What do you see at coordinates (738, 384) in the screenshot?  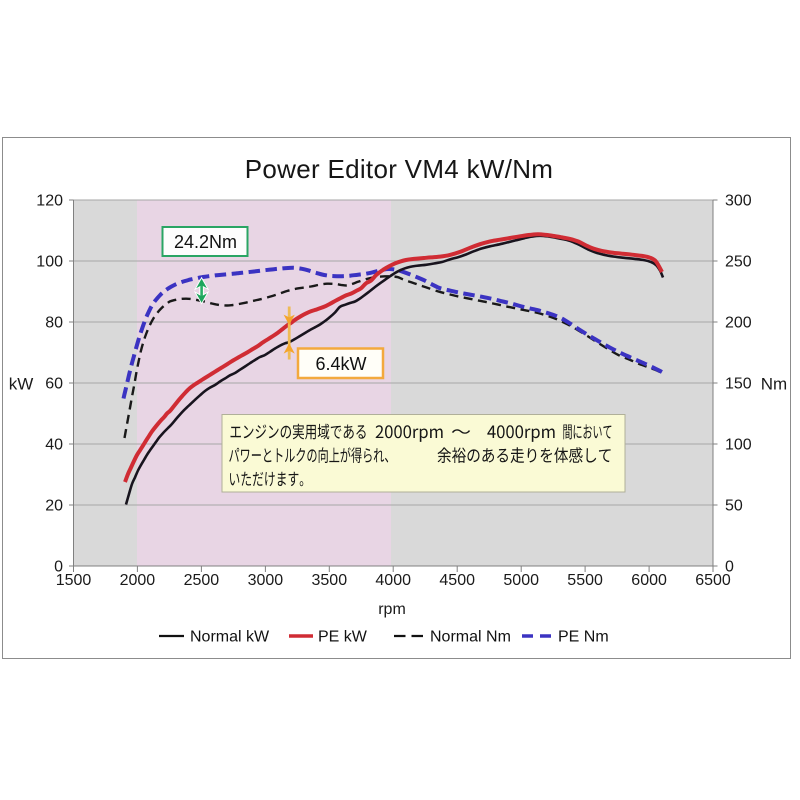 I see `svg-text: 150` at bounding box center [738, 384].